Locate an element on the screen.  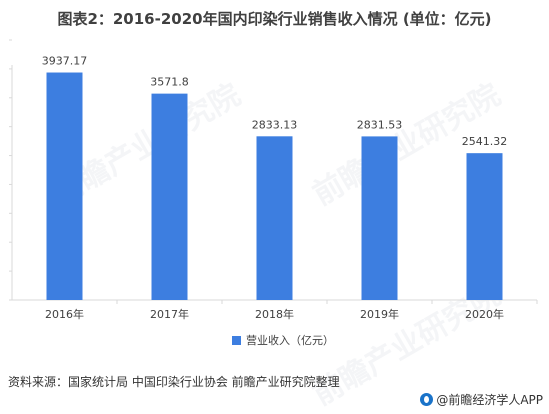
x-tick-label: 2017年 is located at coordinates (169, 314).